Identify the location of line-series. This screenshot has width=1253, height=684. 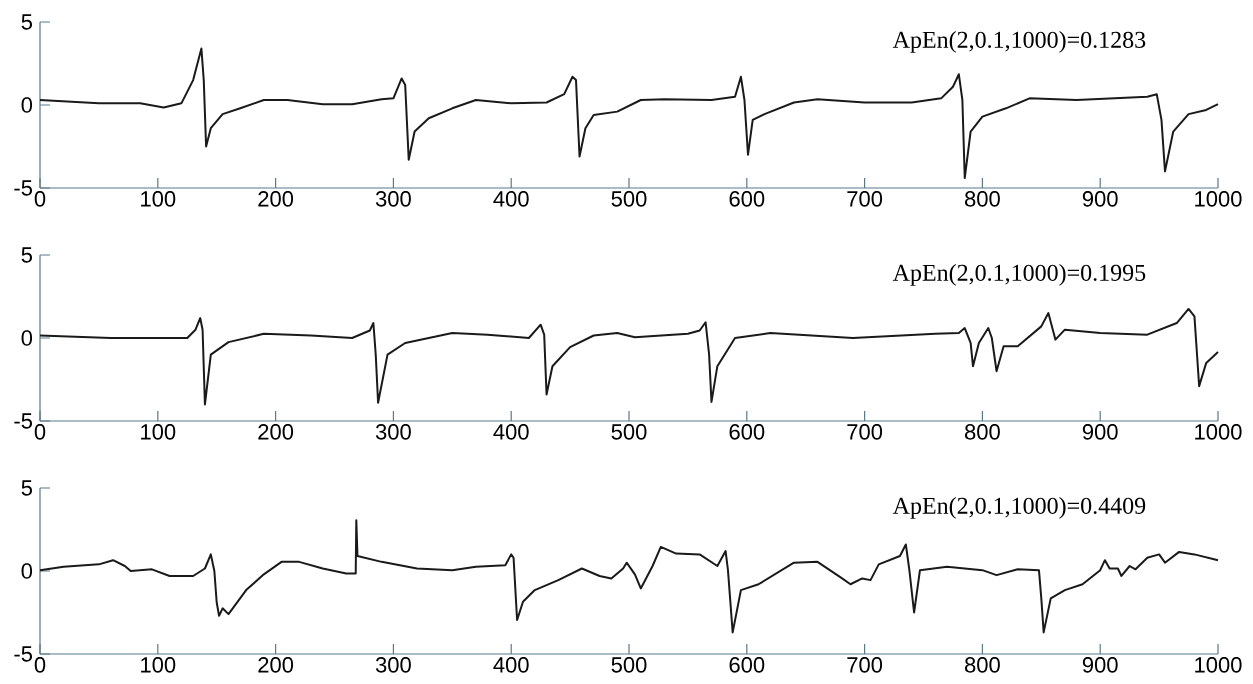
(629, 356).